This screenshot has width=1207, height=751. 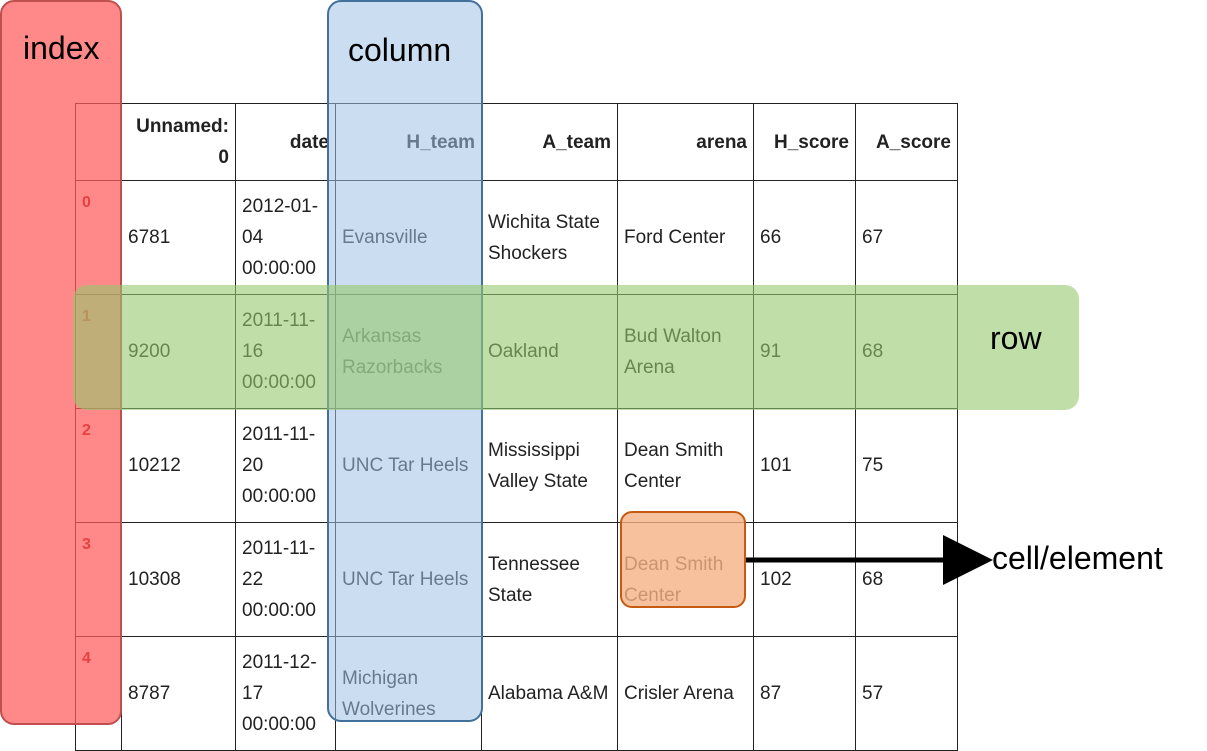 I want to click on table-cell: 66, so click(x=804, y=237).